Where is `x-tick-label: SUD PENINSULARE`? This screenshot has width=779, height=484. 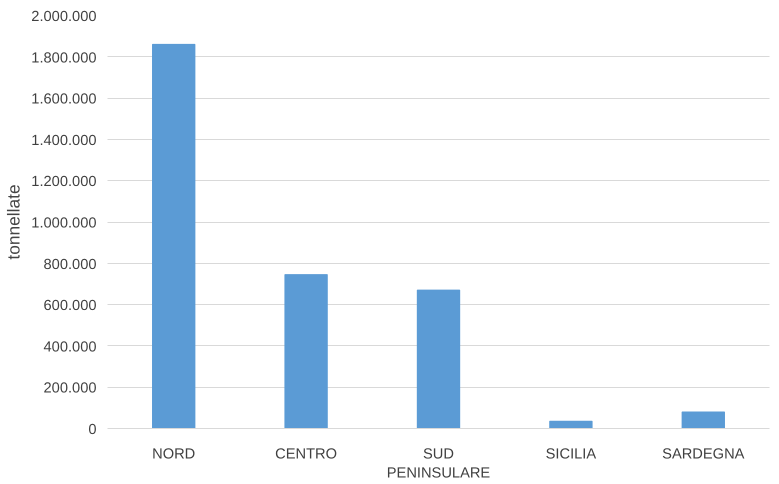
x-tick-label: SUD PENINSULARE is located at coordinates (438, 464).